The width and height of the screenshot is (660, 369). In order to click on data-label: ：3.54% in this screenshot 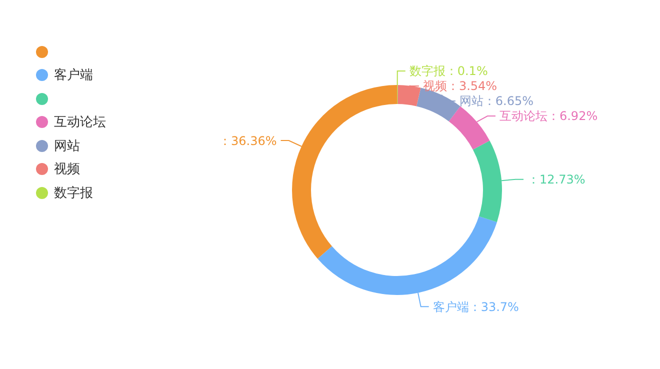, I will do `click(472, 86)`.